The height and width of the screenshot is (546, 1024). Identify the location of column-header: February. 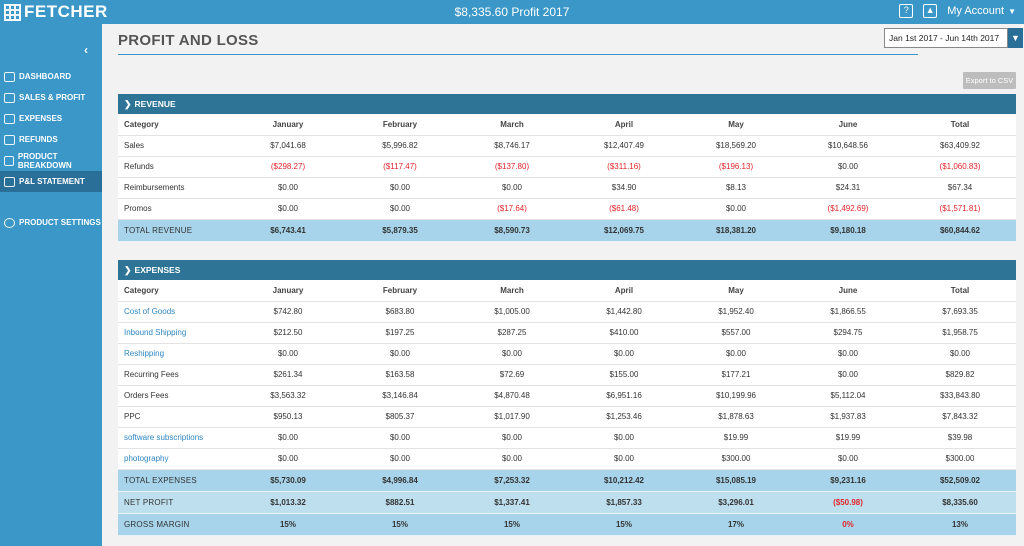
(400, 125).